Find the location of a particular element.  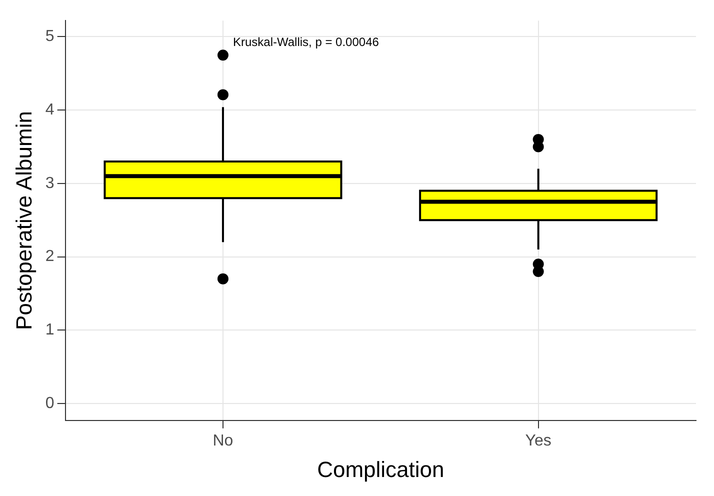

x-tick-label: No is located at coordinates (223, 441).